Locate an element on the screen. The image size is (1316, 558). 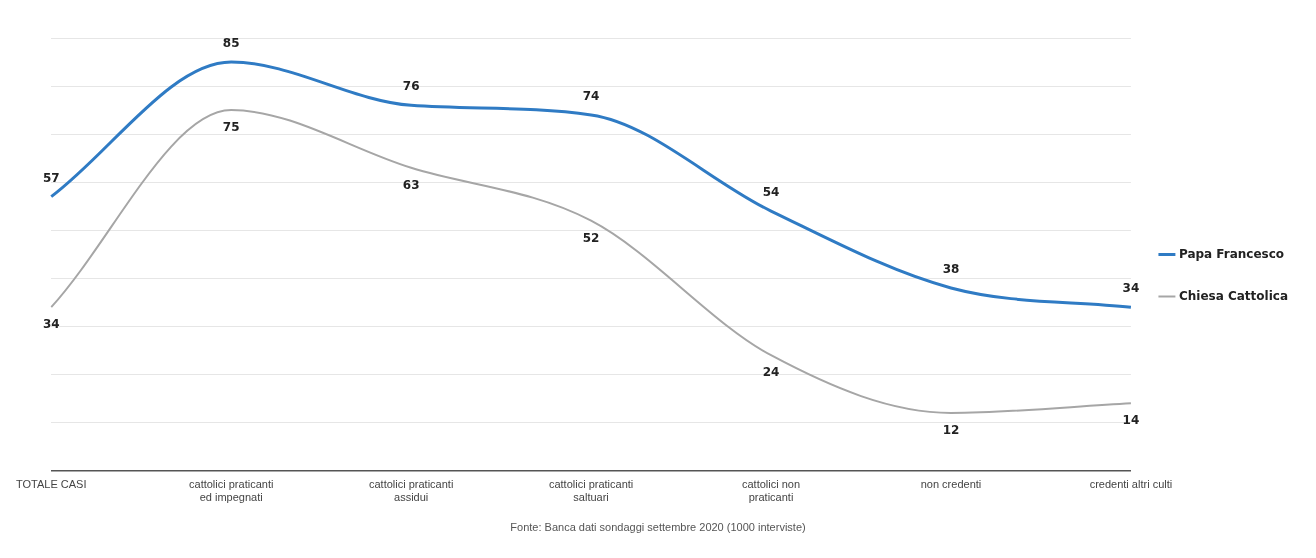
data-label: 38 is located at coordinates (951, 269).